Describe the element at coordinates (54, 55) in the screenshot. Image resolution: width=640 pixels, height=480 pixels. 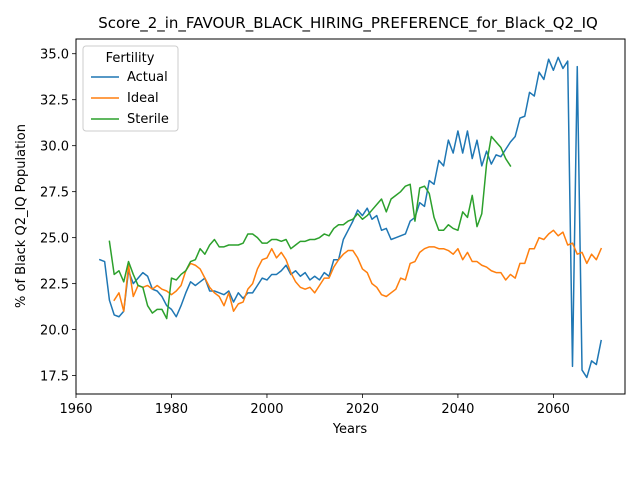
I see `y-tick-label: 35.0` at that location.